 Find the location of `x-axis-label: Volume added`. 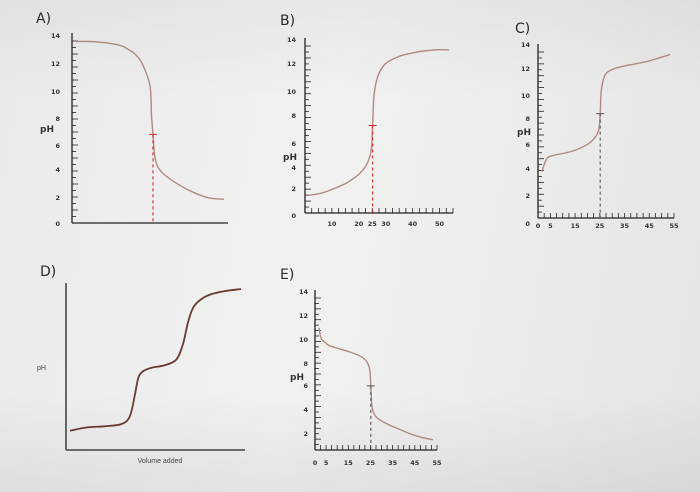

x-axis-label: Volume added is located at coordinates (160, 461).